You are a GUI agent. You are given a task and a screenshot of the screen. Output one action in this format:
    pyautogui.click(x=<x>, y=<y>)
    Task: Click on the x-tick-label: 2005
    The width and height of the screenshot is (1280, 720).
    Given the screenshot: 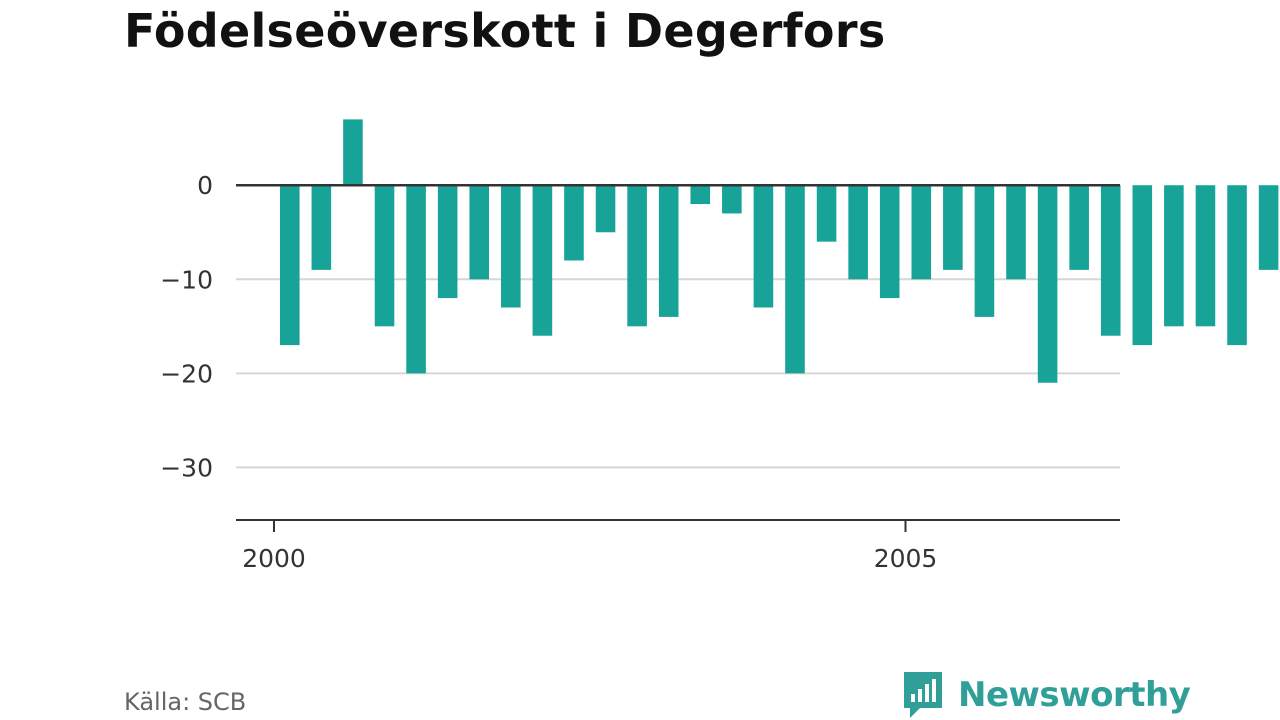 What is the action you would take?
    pyautogui.click(x=906, y=558)
    